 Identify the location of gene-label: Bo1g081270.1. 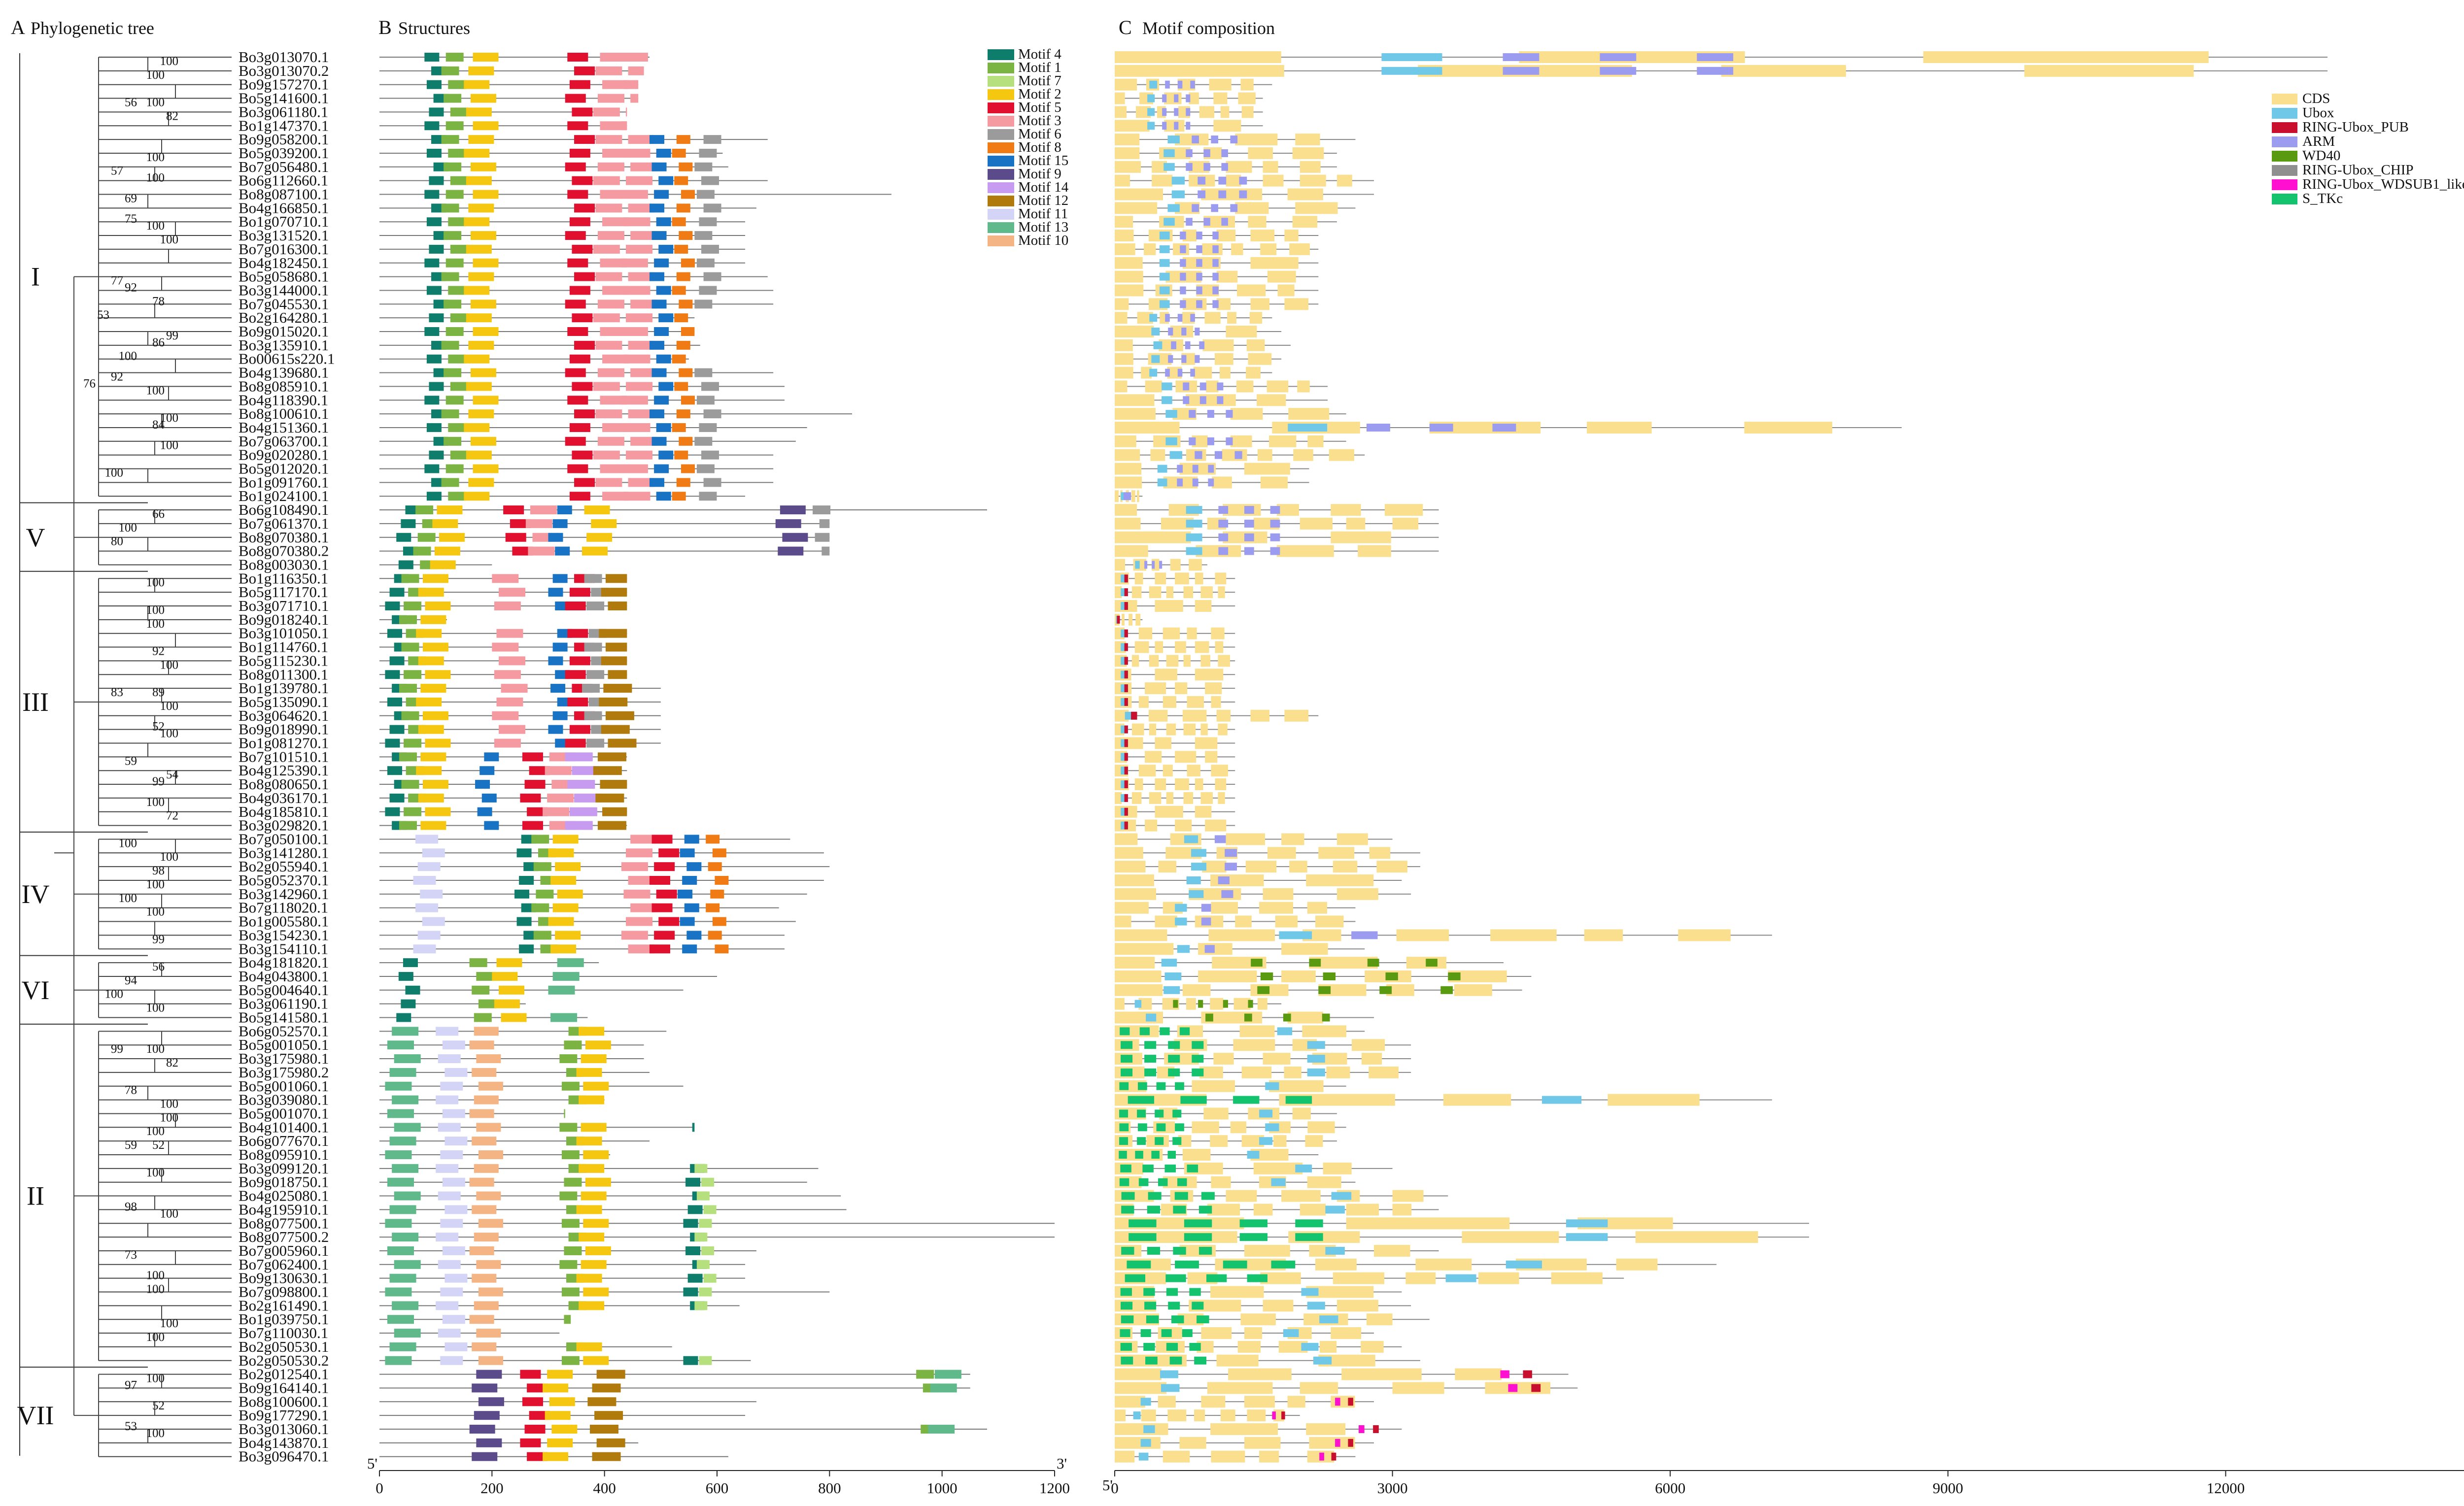
(284, 743).